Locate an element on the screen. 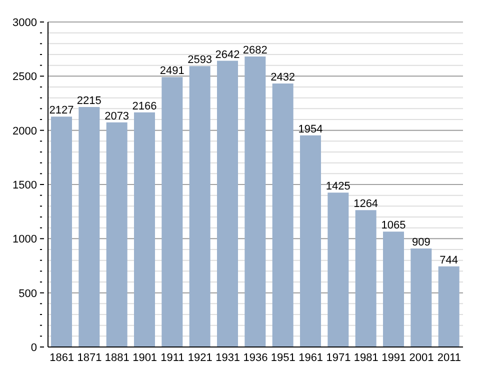 The image size is (488, 373). data-label: 2593 is located at coordinates (200, 60).